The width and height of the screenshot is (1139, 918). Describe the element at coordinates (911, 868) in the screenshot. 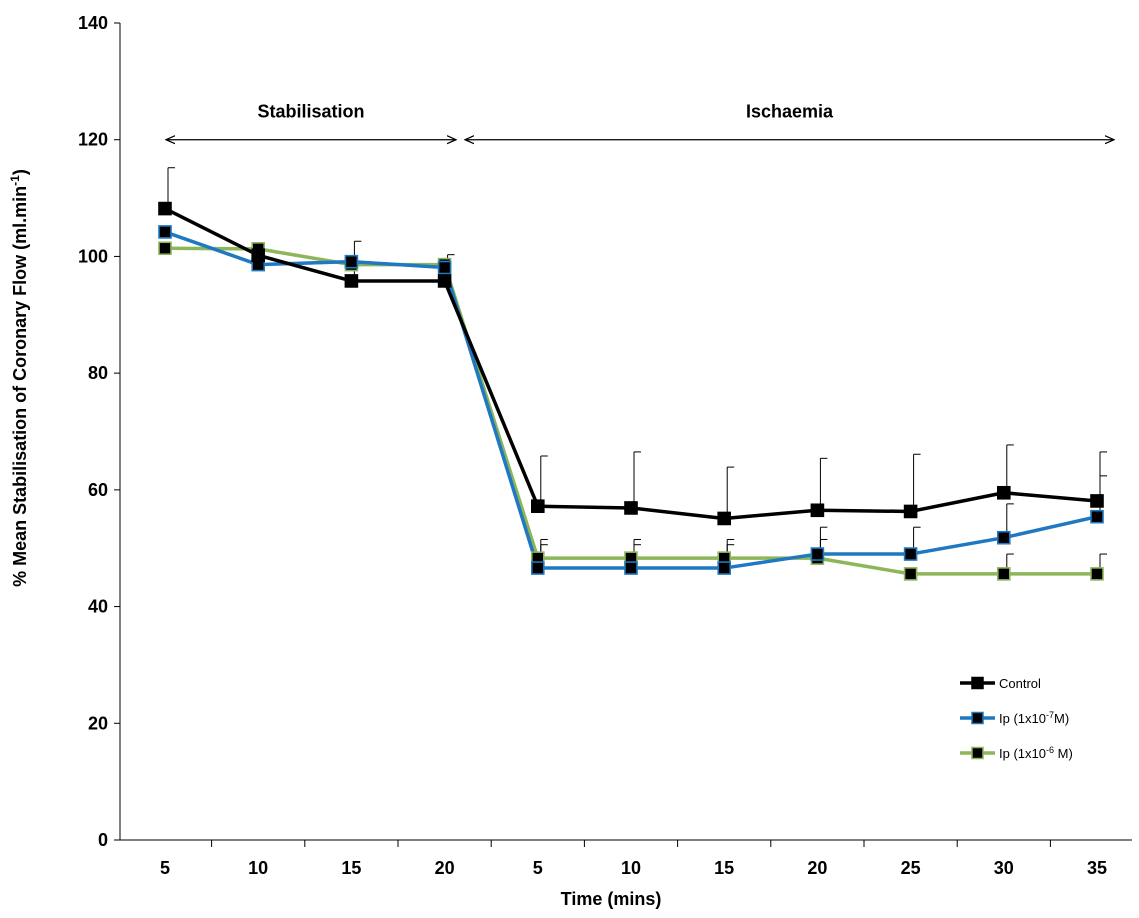

I see `x-tick-label: 25` at that location.